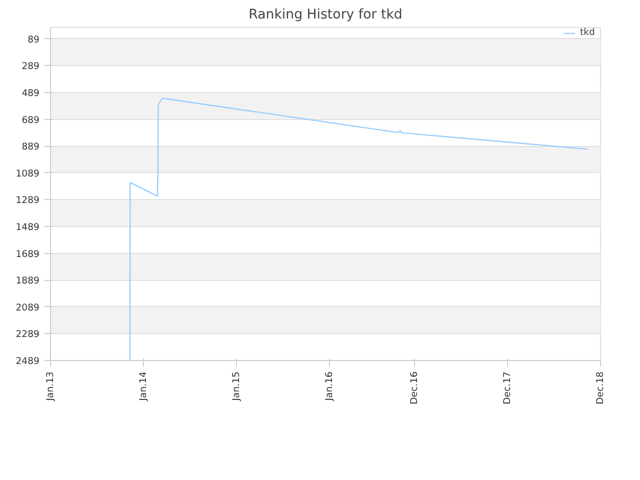 The height and width of the screenshot is (480, 640). I want to click on y-tick-label: 489, so click(31, 93).